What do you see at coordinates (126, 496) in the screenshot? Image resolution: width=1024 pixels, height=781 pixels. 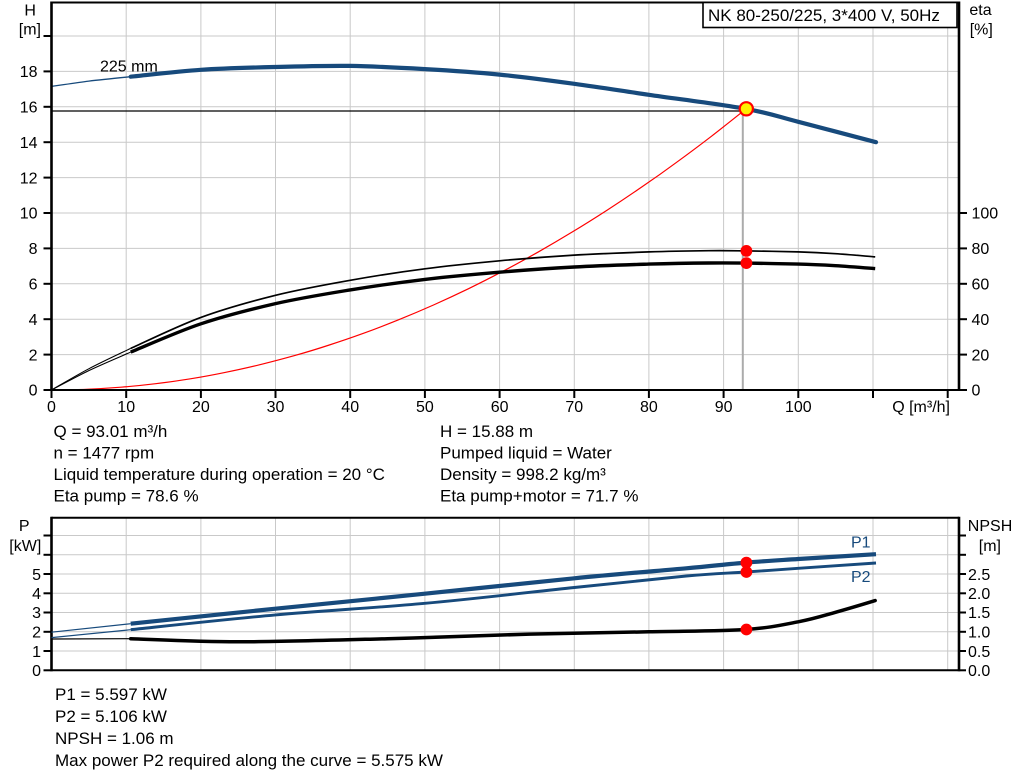 I see `svg-text: Eta pump = 78.6 %` at bounding box center [126, 496].